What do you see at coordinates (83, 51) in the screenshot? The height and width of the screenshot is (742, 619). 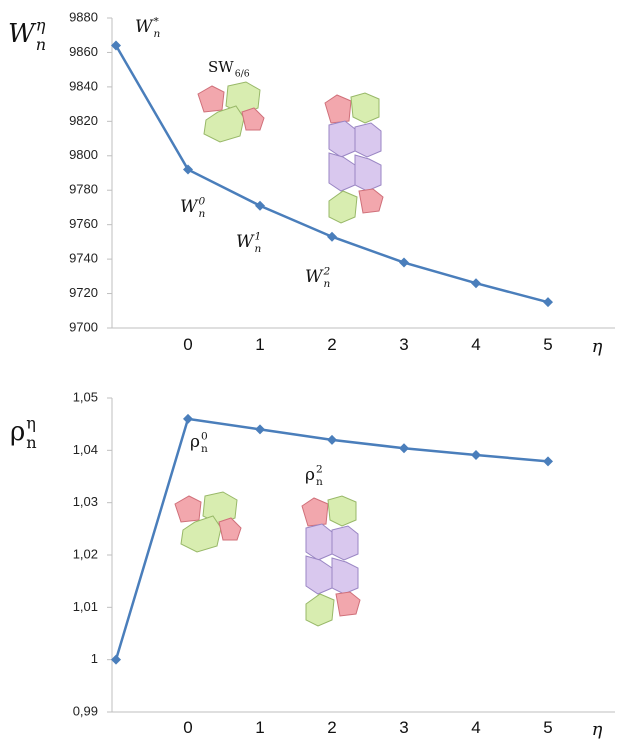 I see `y-tick-label: 9860` at bounding box center [83, 51].